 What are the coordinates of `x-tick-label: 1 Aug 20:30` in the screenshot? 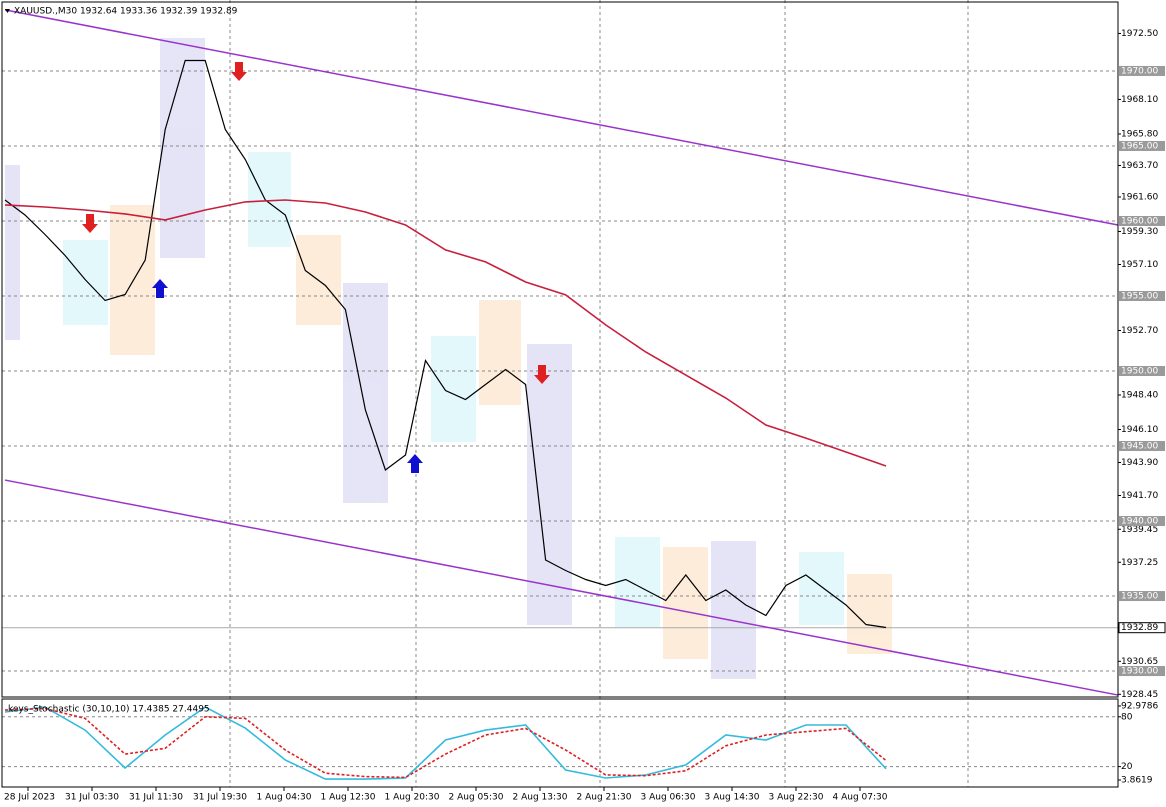 It's located at (412, 798).